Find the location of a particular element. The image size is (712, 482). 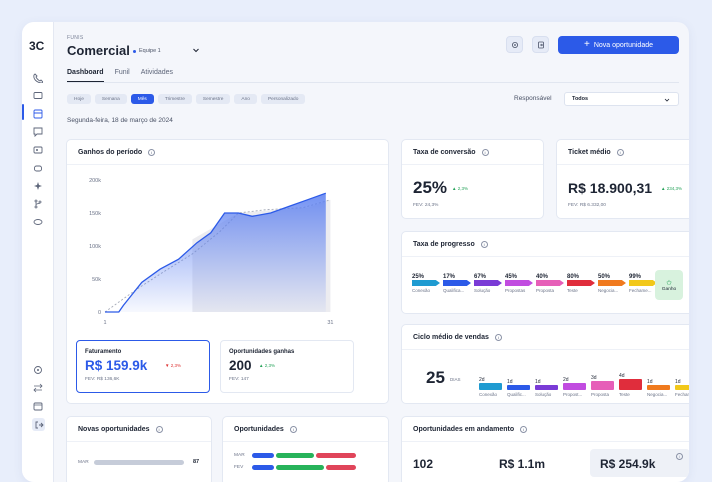

won-kpi: Oportunidades ganhas 200 ▲ 2,3% FEV: 147 is located at coordinates (287, 366).